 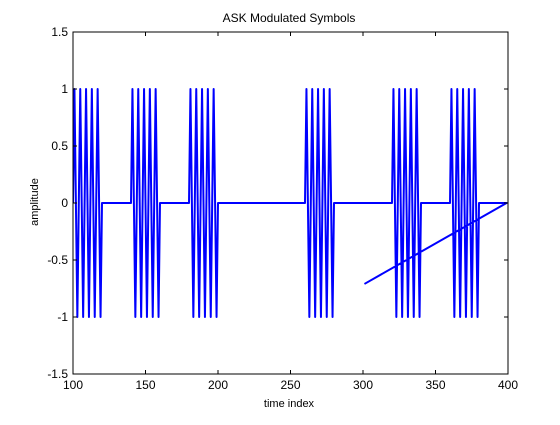 I want to click on x-tick-label: 350, so click(x=435, y=385).